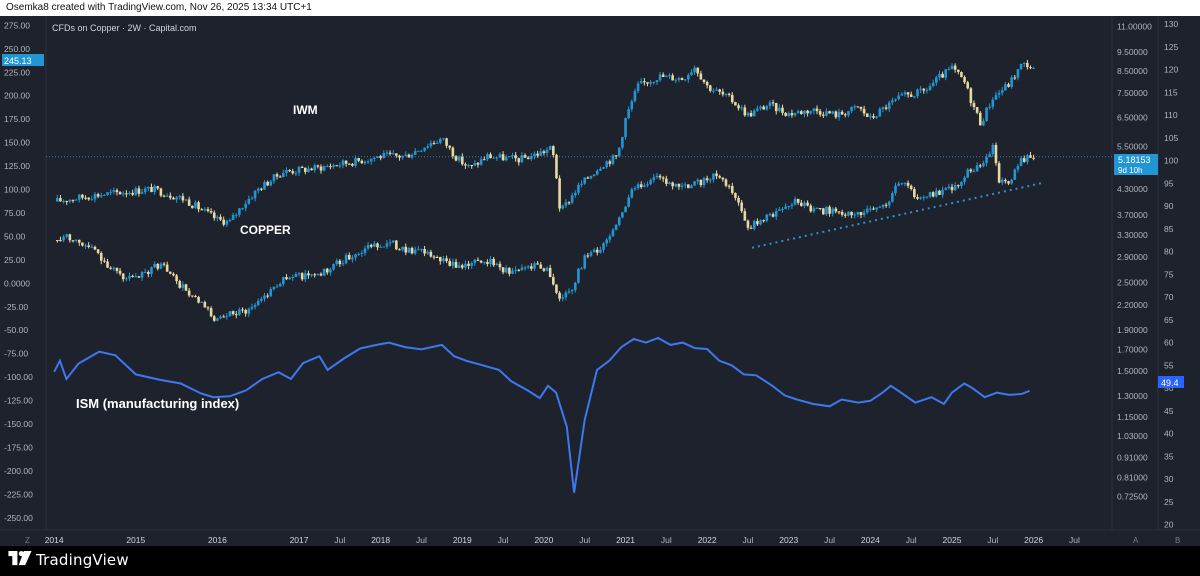 The height and width of the screenshot is (576, 1200). Describe the element at coordinates (1132, 52) in the screenshot. I see `price-axis-tick: 9.50000` at that location.